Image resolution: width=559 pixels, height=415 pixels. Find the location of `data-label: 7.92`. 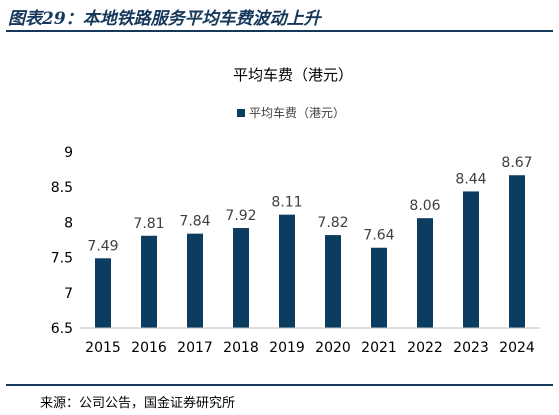

data-label: 7.92 is located at coordinates (240, 216).